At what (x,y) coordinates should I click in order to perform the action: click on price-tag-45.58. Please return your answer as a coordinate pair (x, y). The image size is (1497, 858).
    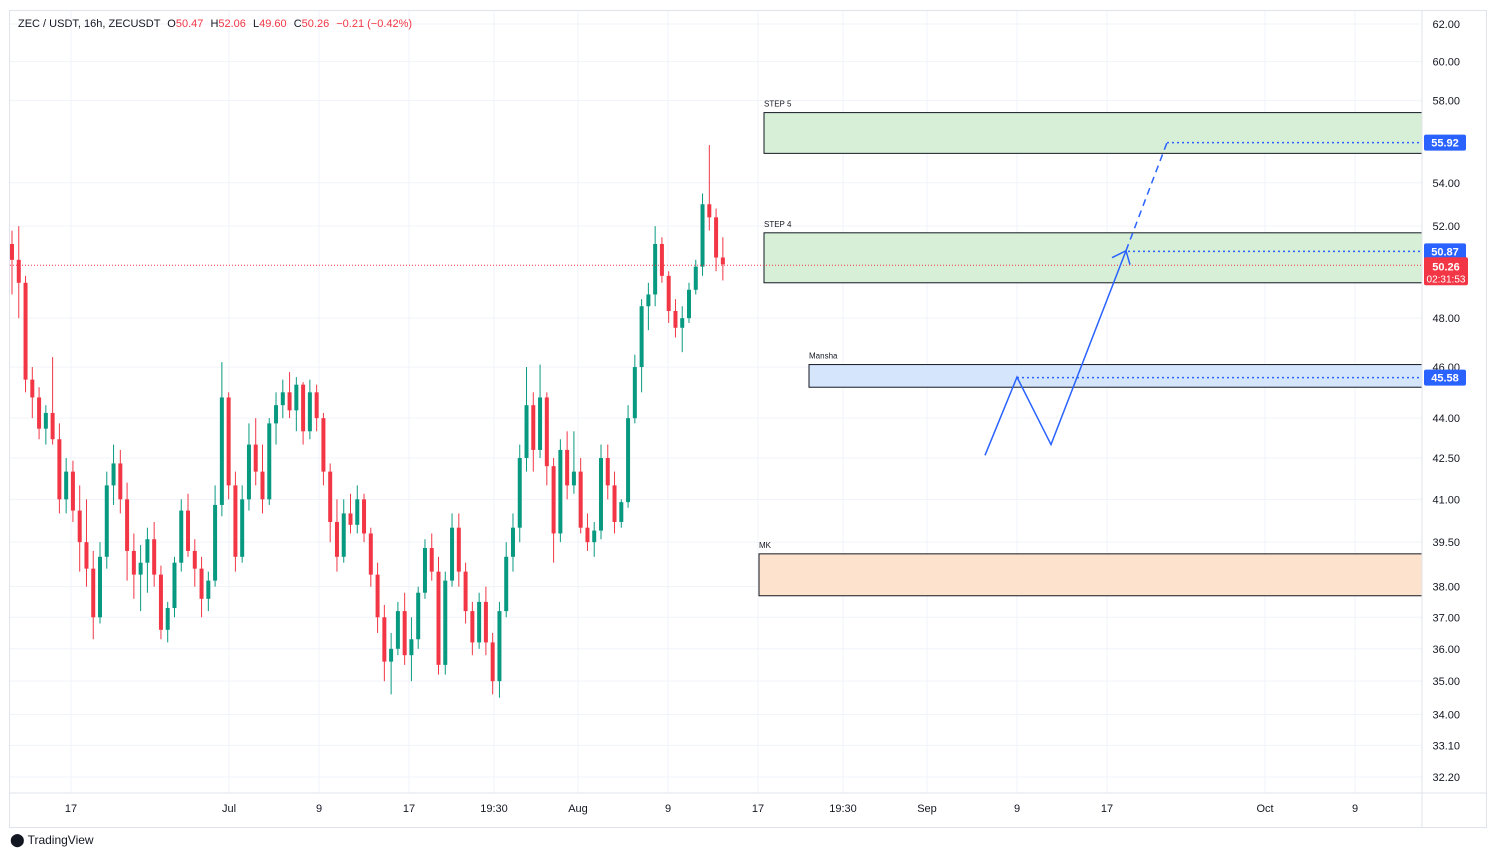
    Looking at the image, I should click on (1445, 377).